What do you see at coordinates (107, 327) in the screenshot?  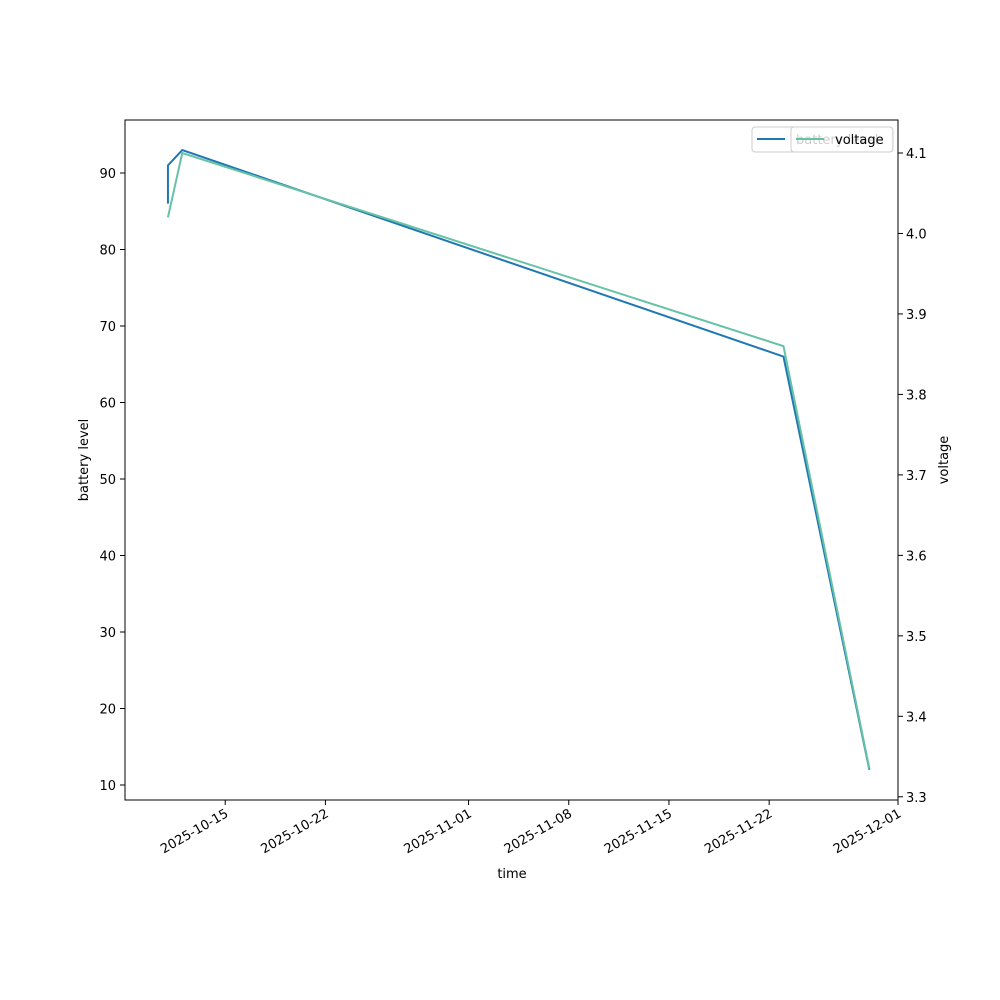 I see `y-tick-label: 70` at bounding box center [107, 327].